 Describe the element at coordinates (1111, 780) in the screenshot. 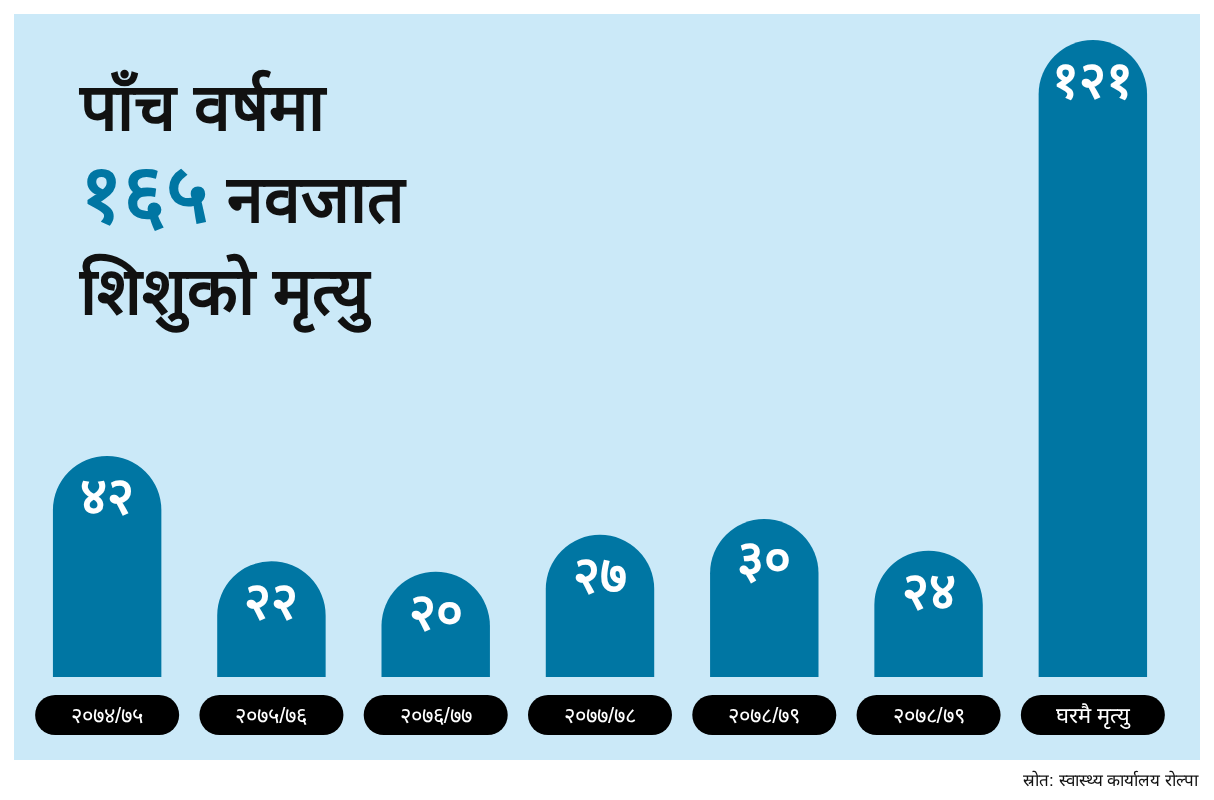

I see `text: स्रोत: स्वास्थ्य कार्यालय रोल्पा` at that location.